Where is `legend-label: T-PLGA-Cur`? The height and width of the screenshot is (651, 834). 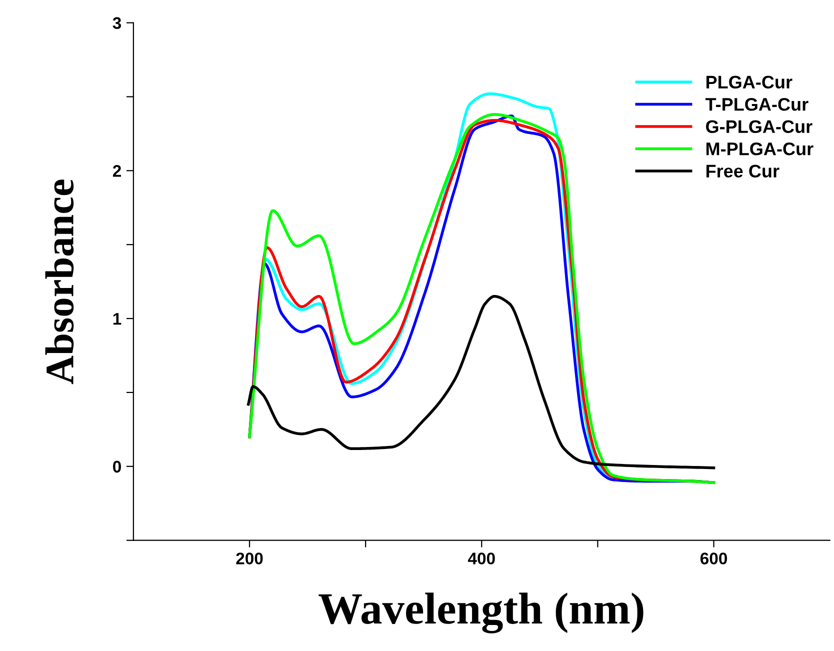
legend-label: T-PLGA-Cur is located at coordinates (756, 104).